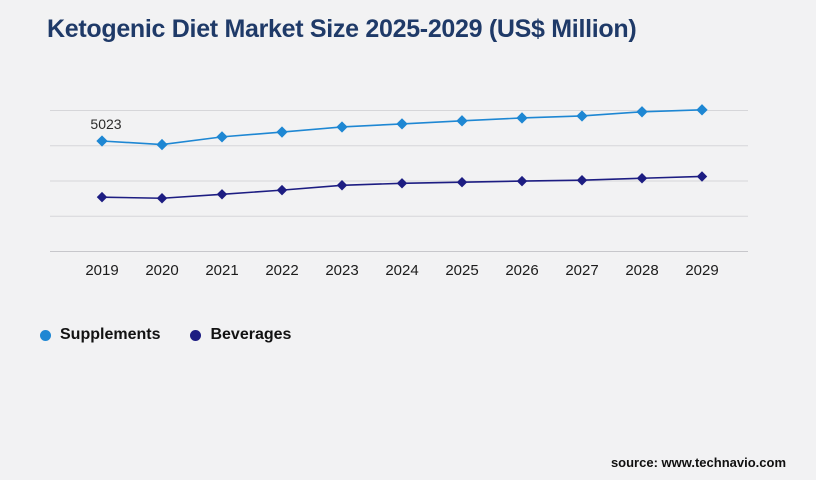 Image resolution: width=816 pixels, height=480 pixels. I want to click on x-axis-label: 2020, so click(162, 270).